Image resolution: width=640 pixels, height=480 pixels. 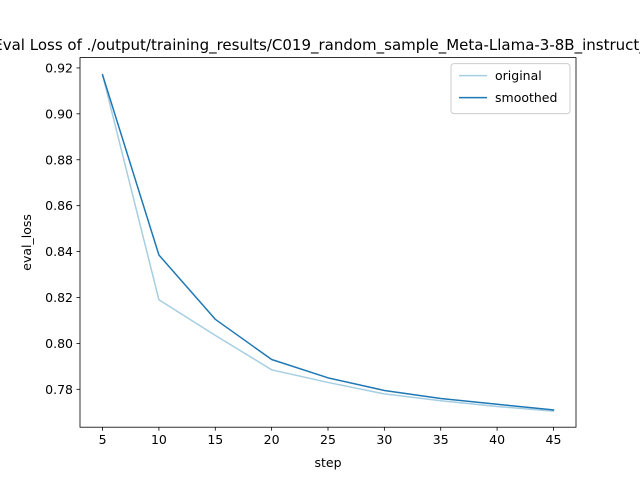 What do you see at coordinates (554, 439) in the screenshot?
I see `x-tick-label: 45` at bounding box center [554, 439].